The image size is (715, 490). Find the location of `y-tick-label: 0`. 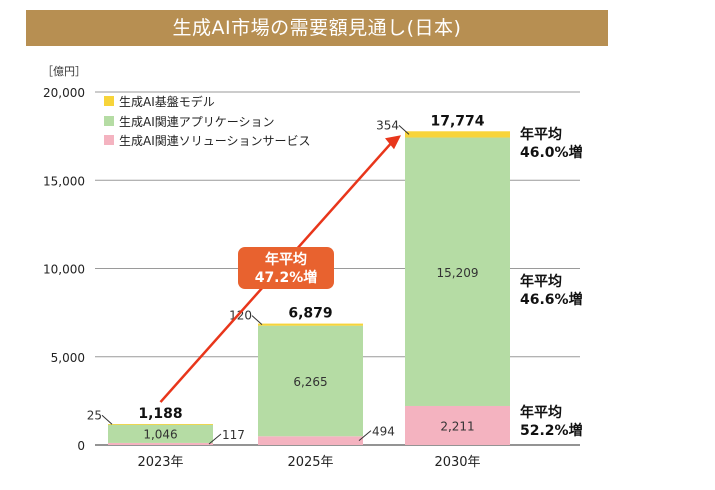

y-tick-label: 0 is located at coordinates (81, 446).